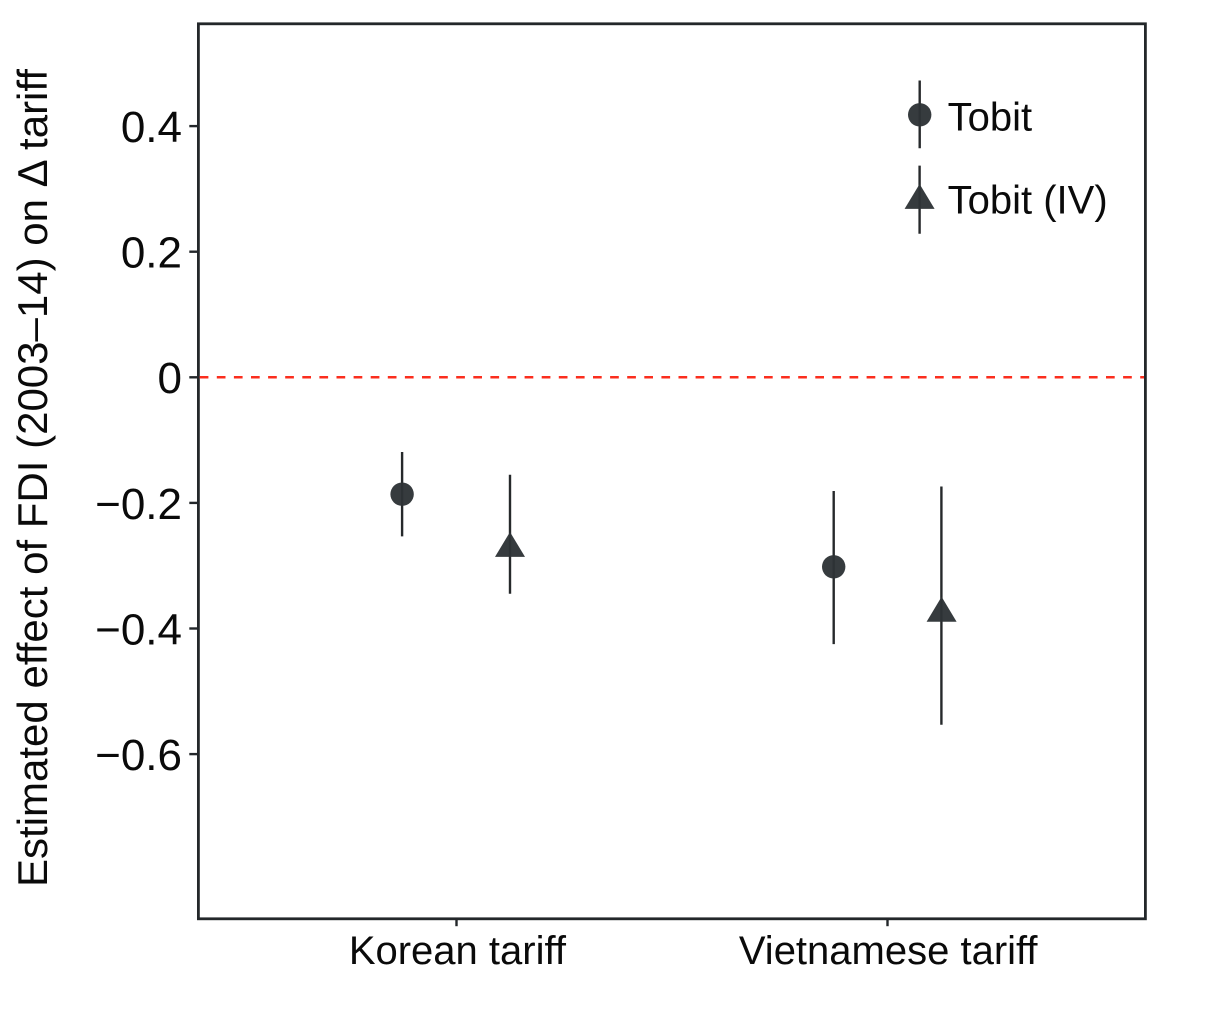  Describe the element at coordinates (138, 755) in the screenshot. I see `svg-text: −0.6` at that location.